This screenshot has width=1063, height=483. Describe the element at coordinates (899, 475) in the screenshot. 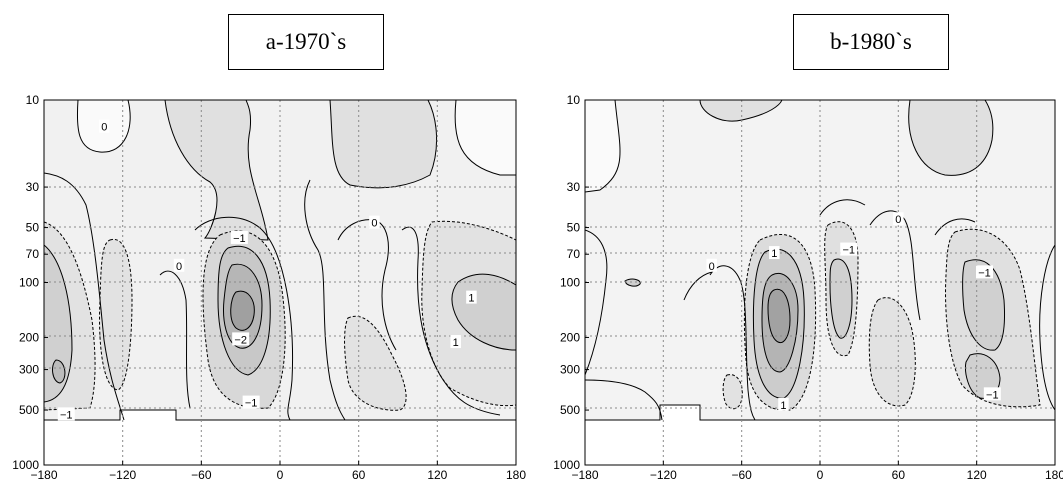

I see `panel-b-x-tick-label: 60` at that location.